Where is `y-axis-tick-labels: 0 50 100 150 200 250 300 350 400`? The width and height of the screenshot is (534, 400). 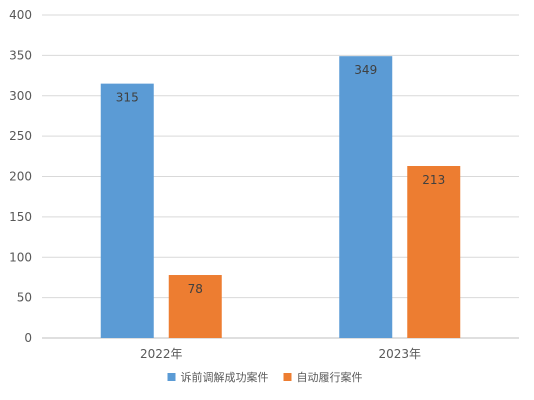
y-axis-tick-labels: 0 50 100 150 200 250 300 350 400 is located at coordinates (20, 176).